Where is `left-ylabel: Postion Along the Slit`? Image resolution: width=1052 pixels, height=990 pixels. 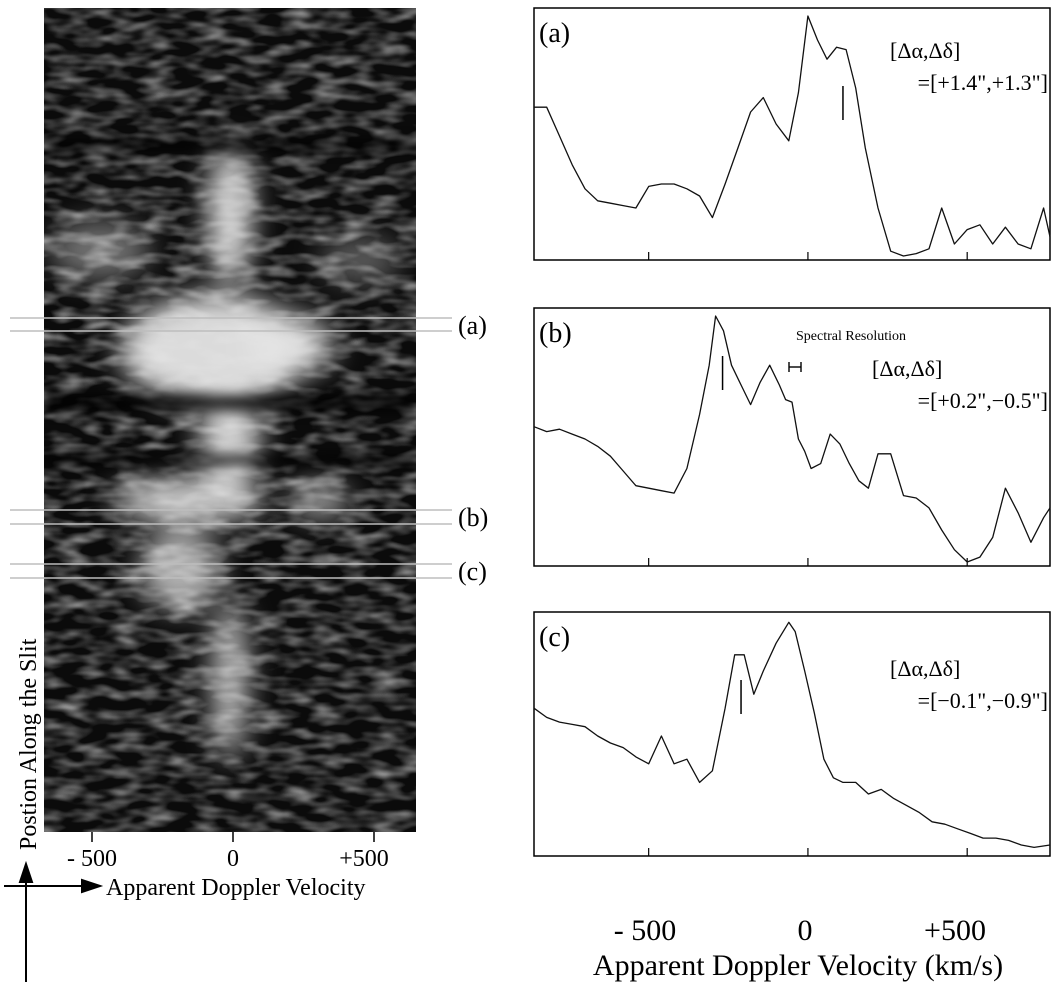 left-ylabel: Postion Along the Slit is located at coordinates (29, 744).